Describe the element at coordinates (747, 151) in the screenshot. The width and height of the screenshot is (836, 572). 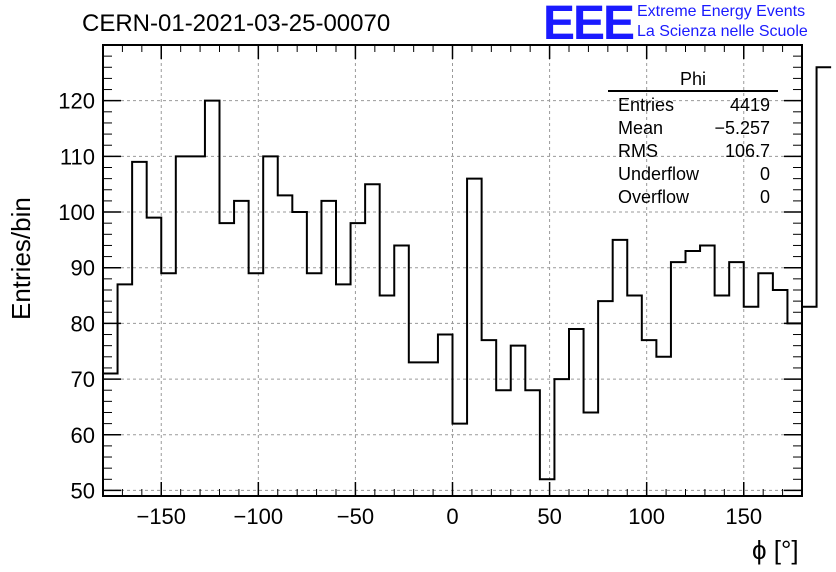
I see `stats-value: 106.7` at that location.